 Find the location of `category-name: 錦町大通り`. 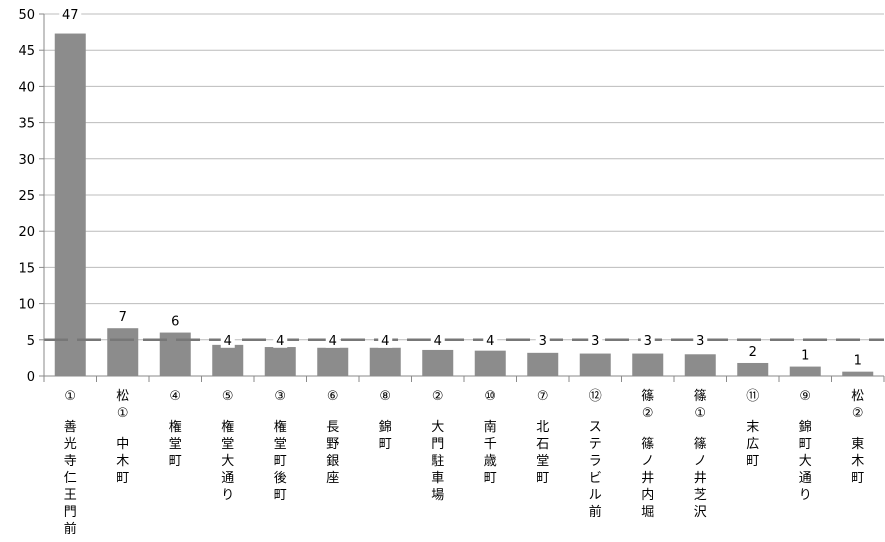

category-name: 錦町大通り is located at coordinates (805, 461).